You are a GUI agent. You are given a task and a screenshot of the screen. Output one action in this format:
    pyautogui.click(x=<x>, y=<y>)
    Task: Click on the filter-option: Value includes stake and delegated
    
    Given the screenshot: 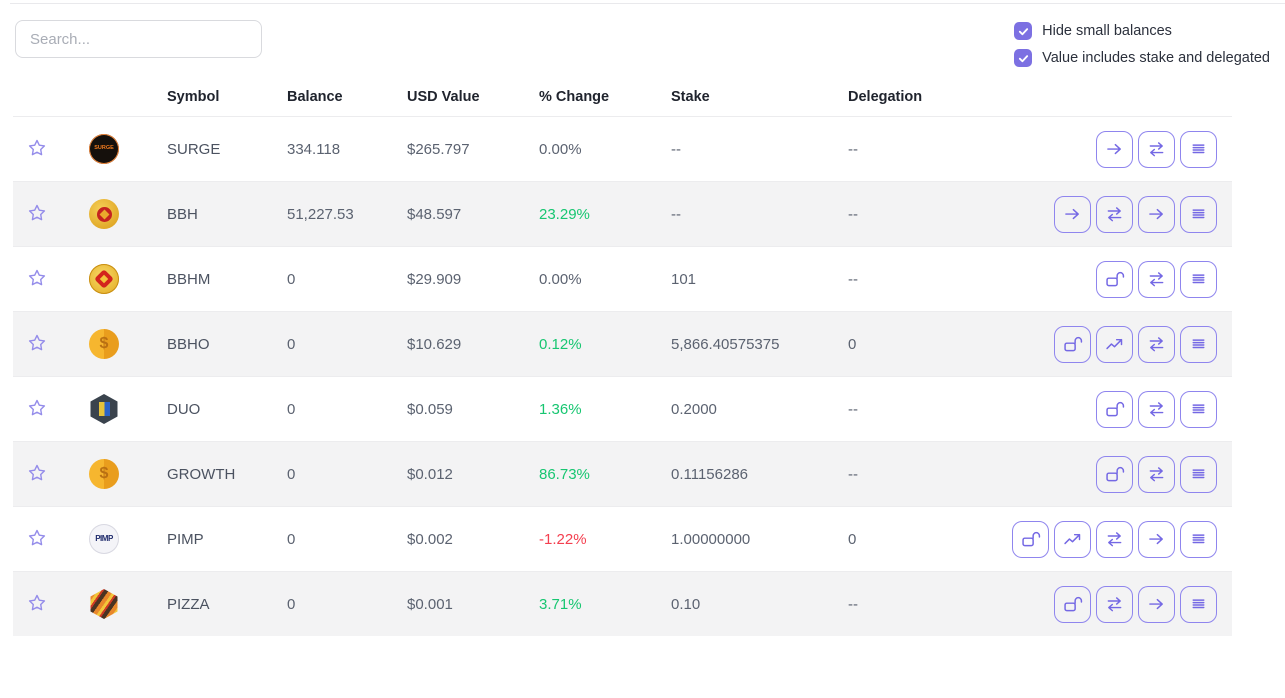 What is the action you would take?
    pyautogui.click(x=1142, y=58)
    